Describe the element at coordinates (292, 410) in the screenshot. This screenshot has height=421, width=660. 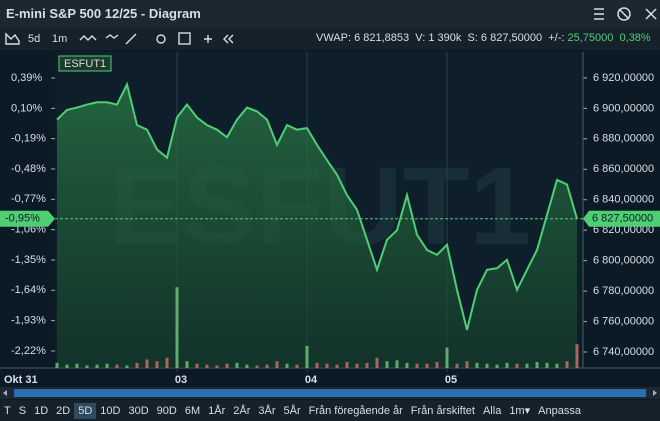
I see `range-button: 5År` at that location.